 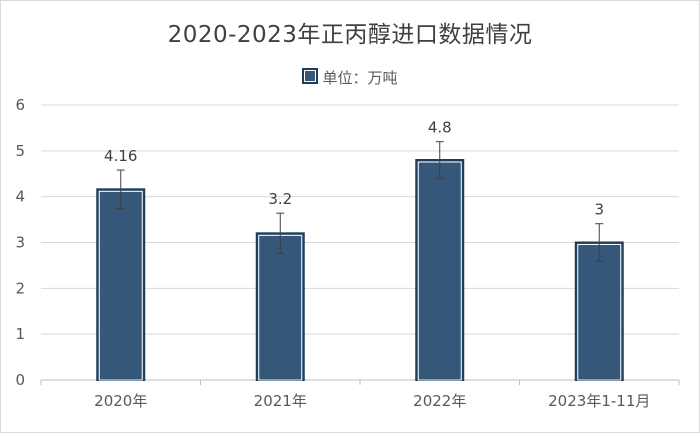 I want to click on x-tick-label: 2023年1-11月, so click(x=599, y=401).